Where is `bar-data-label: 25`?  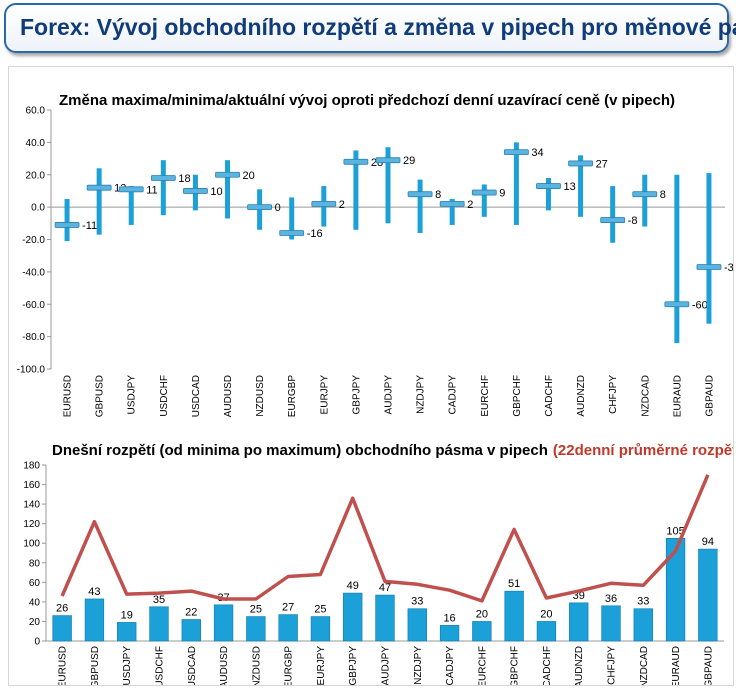
bar-data-label: 25 is located at coordinates (256, 610).